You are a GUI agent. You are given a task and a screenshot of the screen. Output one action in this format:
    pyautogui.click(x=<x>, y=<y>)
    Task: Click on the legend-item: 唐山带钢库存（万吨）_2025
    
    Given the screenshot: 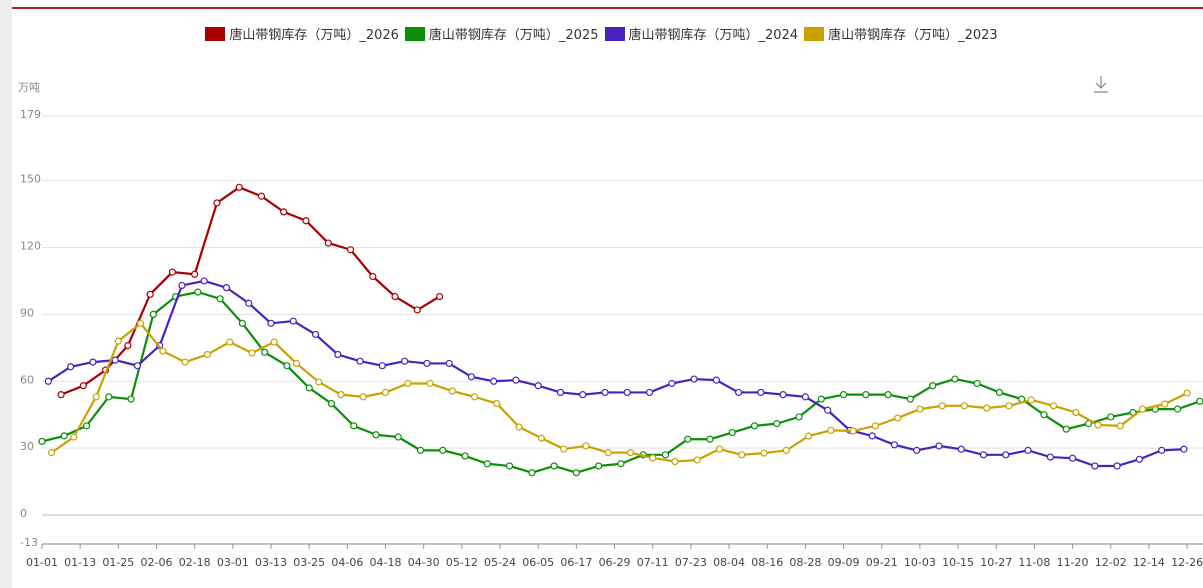 What is the action you would take?
    pyautogui.click(x=501, y=33)
    